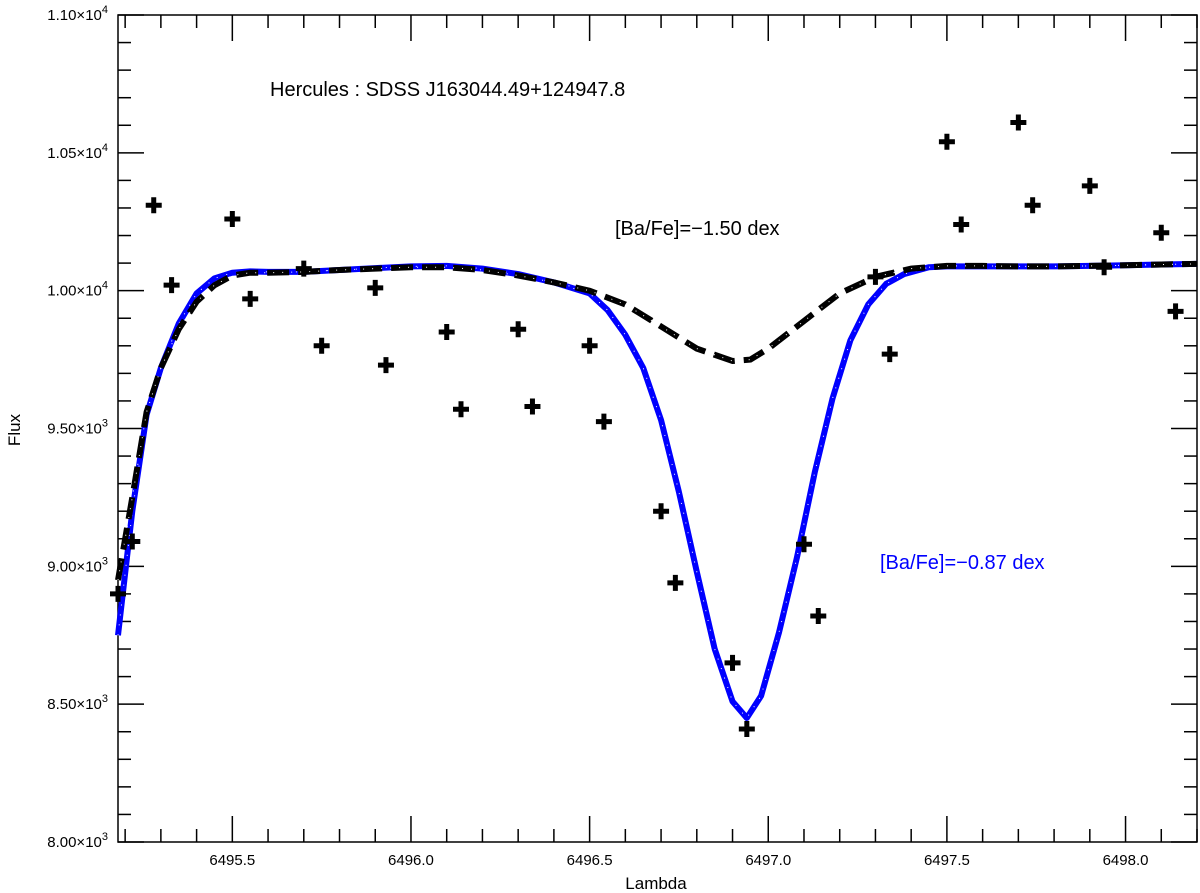  Describe the element at coordinates (1126, 860) in the screenshot. I see `x-tick-label: 6498.0` at that location.